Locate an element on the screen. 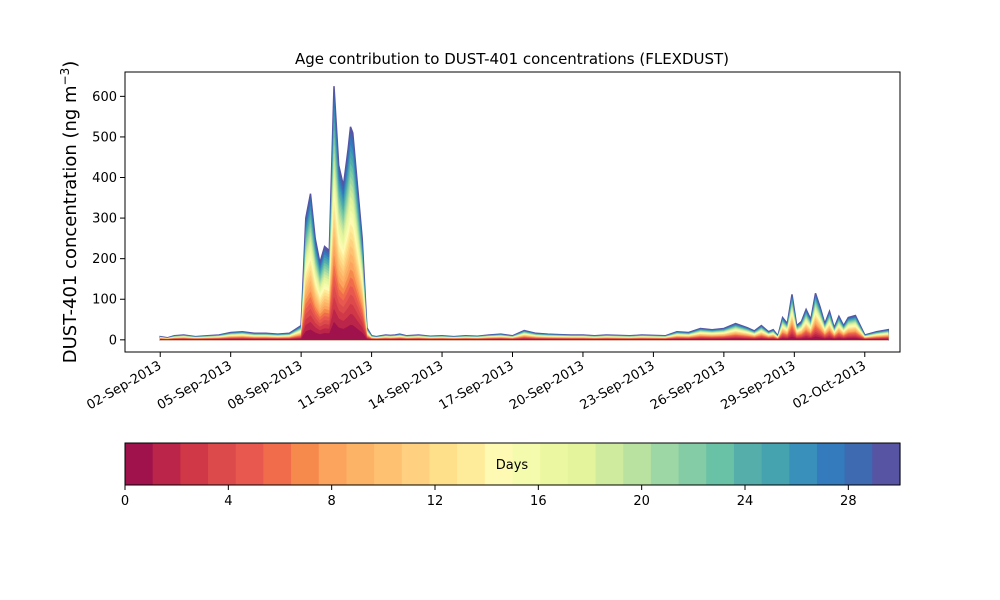 This screenshot has height=600, width=1000. x-tick-label: 05-Sep-2013 is located at coordinates (195, 385).